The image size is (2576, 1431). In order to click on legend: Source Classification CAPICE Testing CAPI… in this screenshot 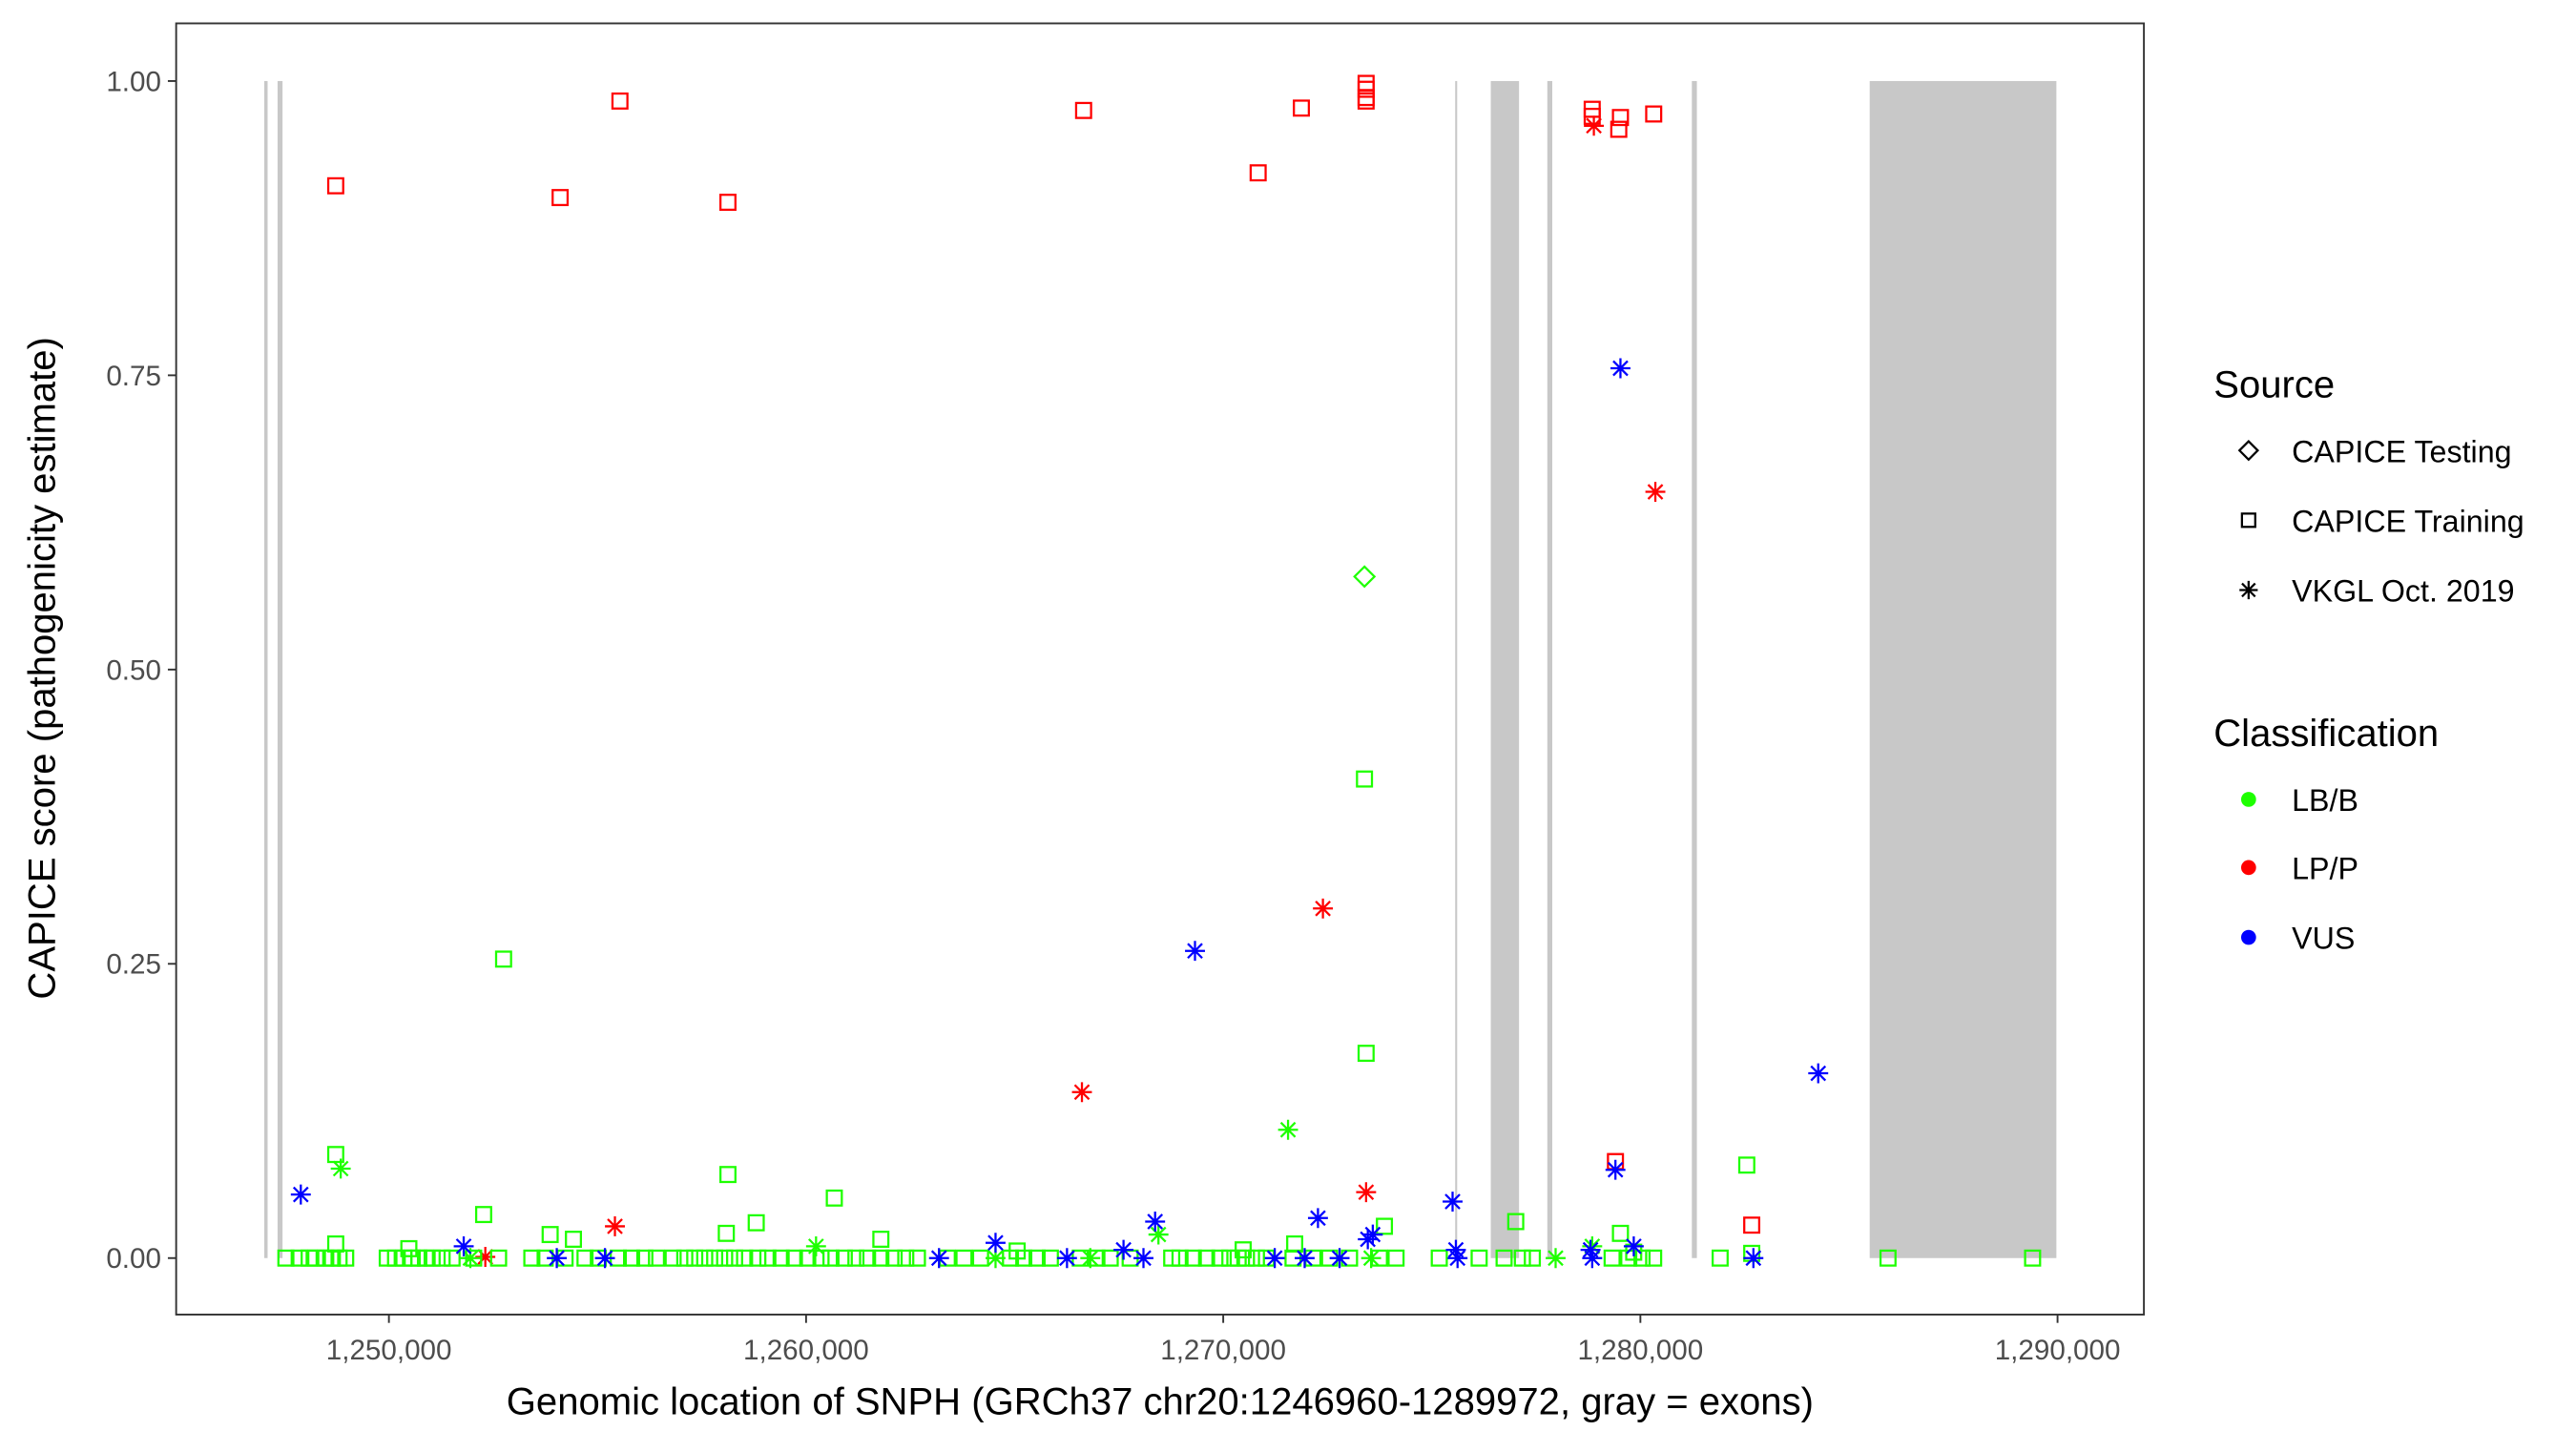, I will do `click(2368, 659)`.